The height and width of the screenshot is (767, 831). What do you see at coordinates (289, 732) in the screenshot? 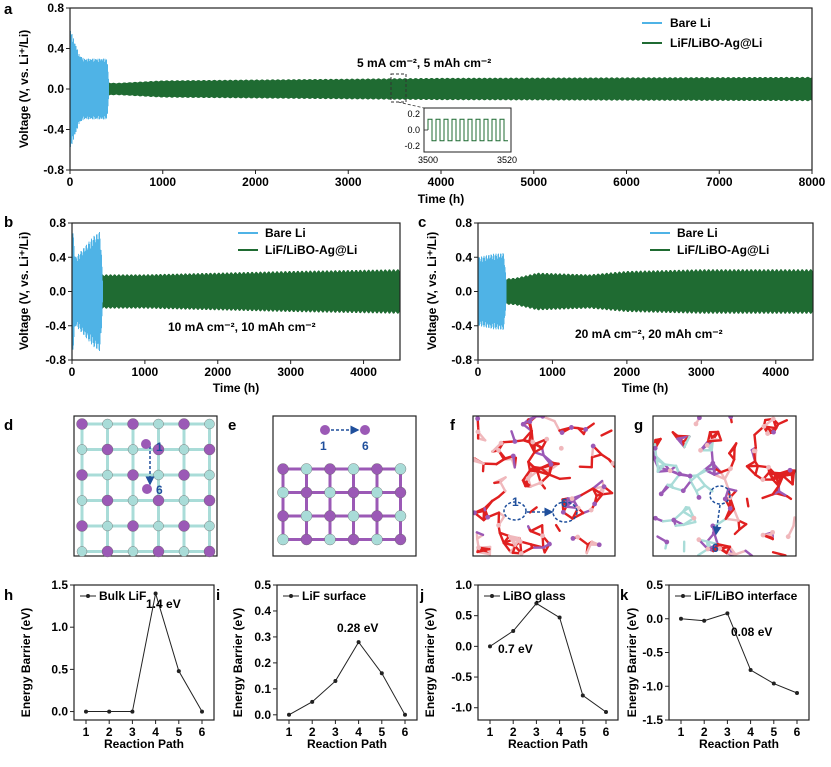
I see `xtick-label-i: 1` at bounding box center [289, 732].